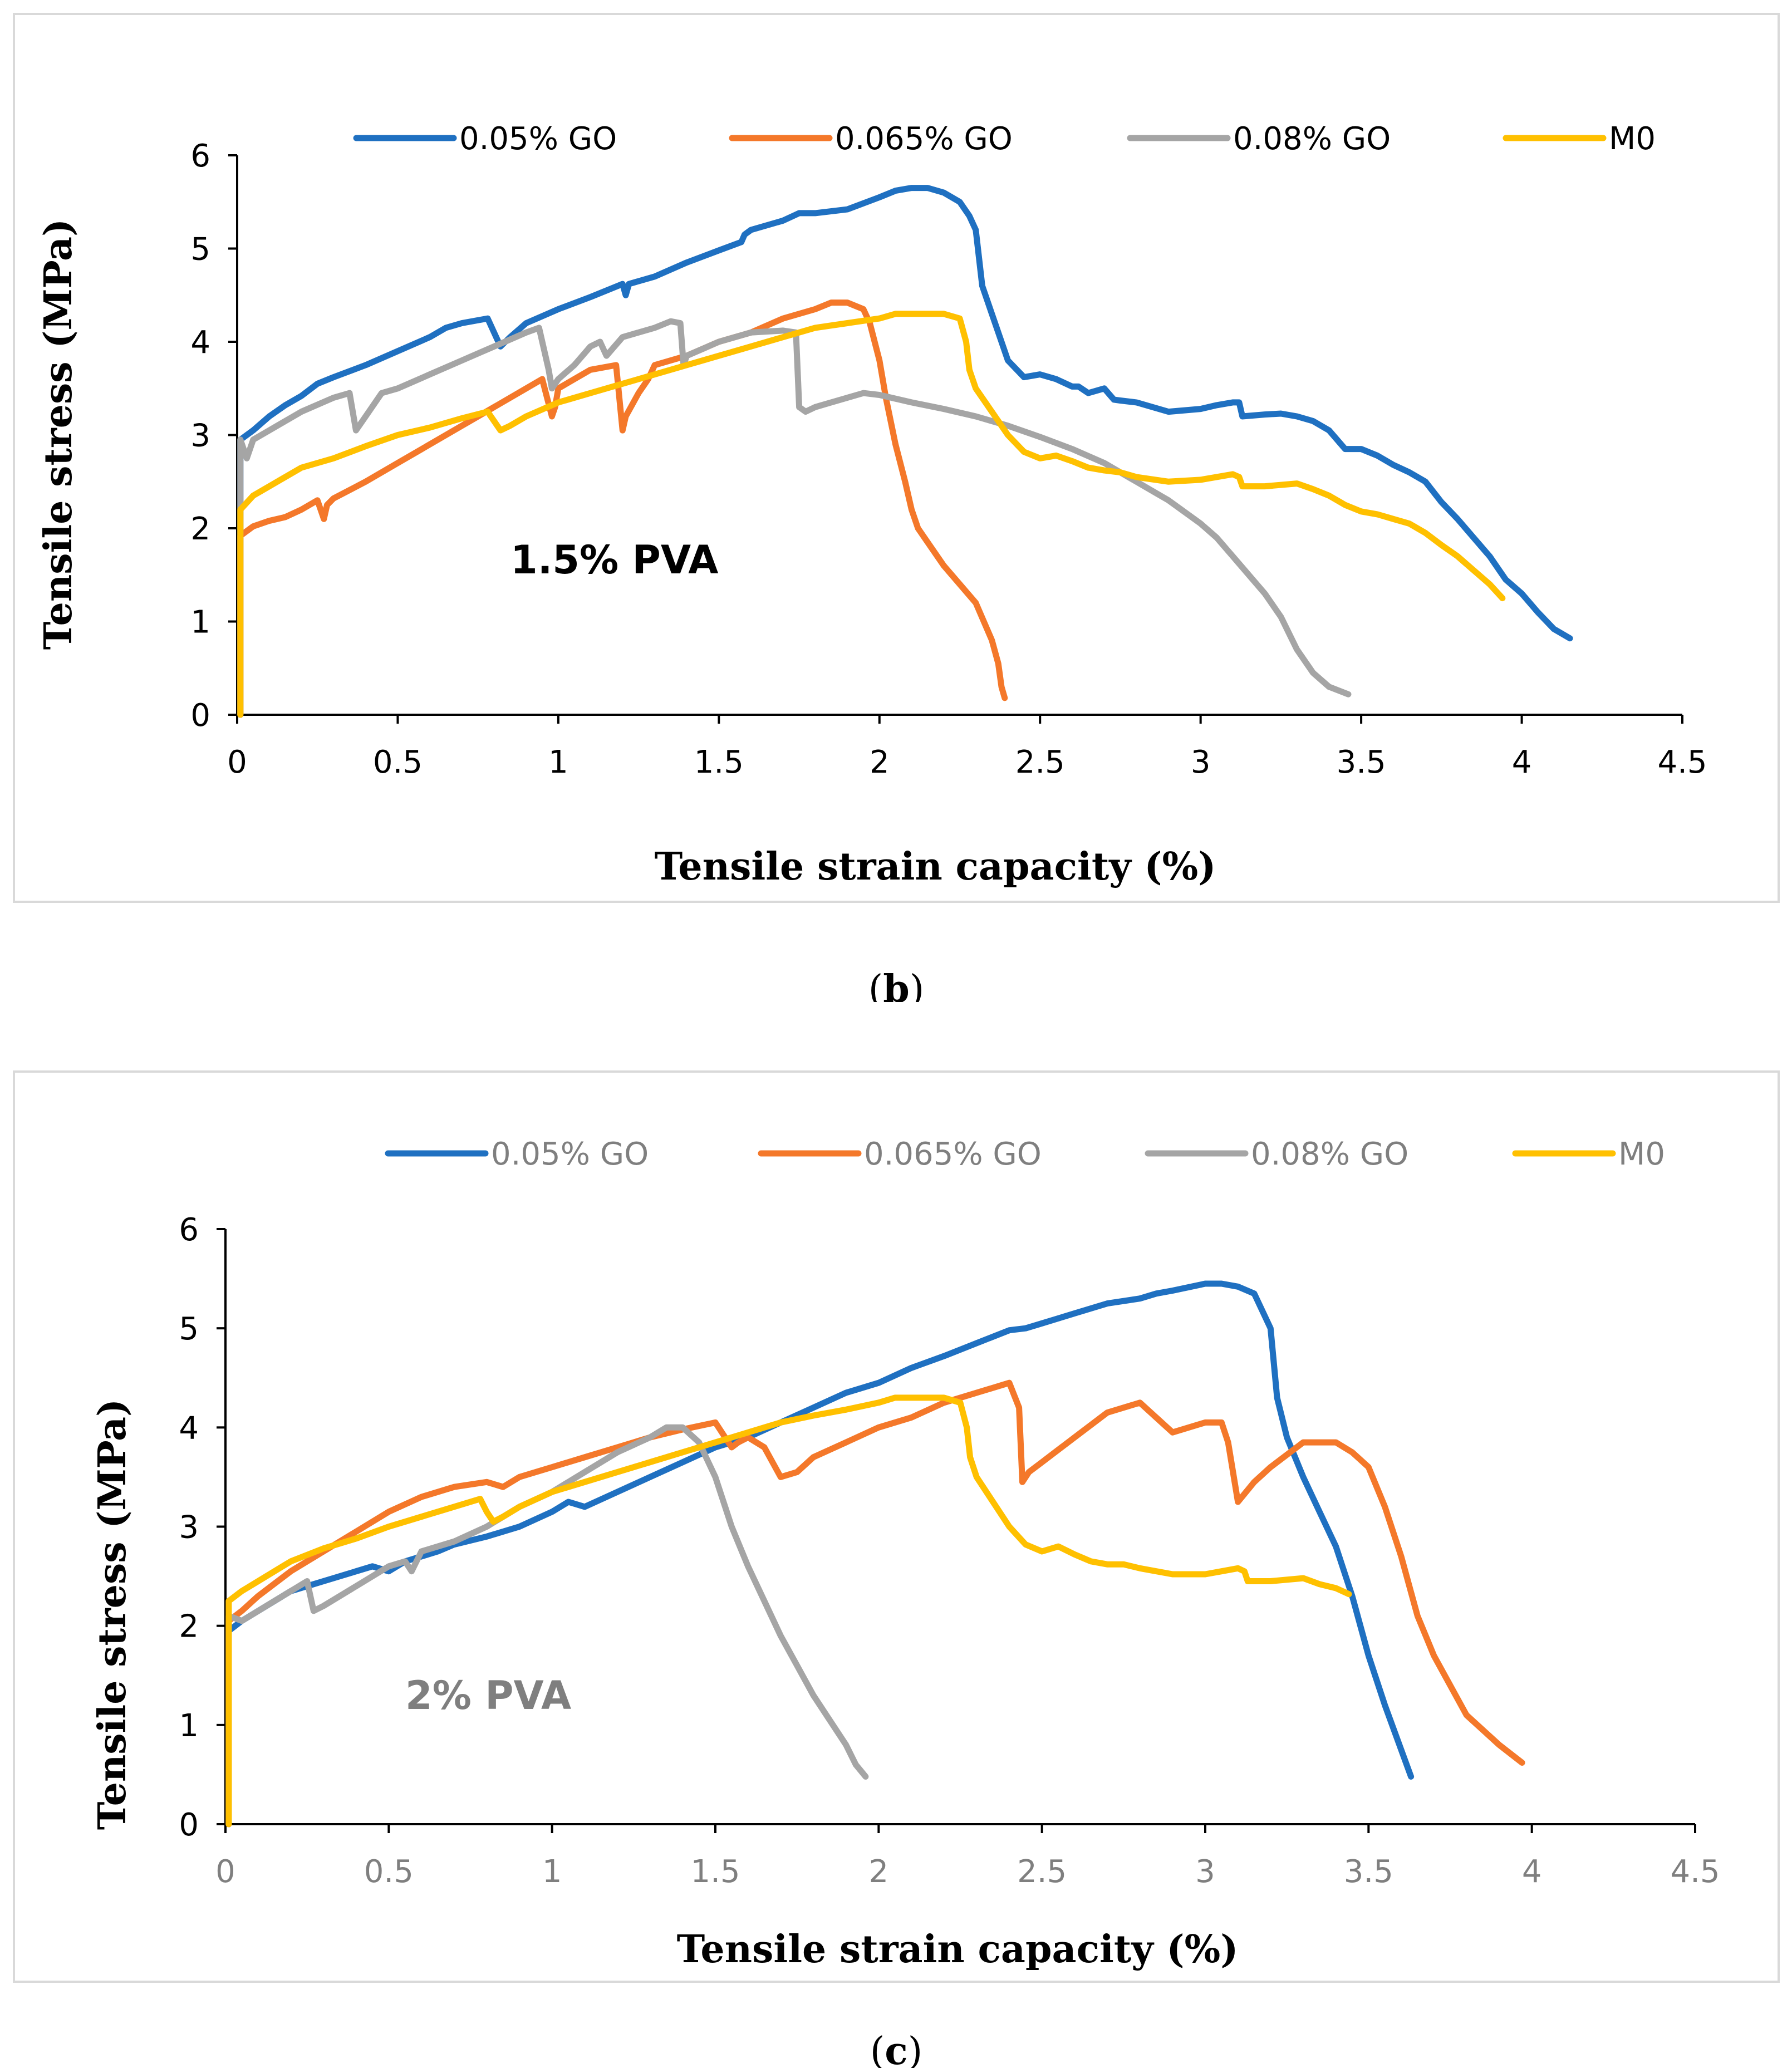  I want to click on chart-b-y-tick-label: 1, so click(200, 623).